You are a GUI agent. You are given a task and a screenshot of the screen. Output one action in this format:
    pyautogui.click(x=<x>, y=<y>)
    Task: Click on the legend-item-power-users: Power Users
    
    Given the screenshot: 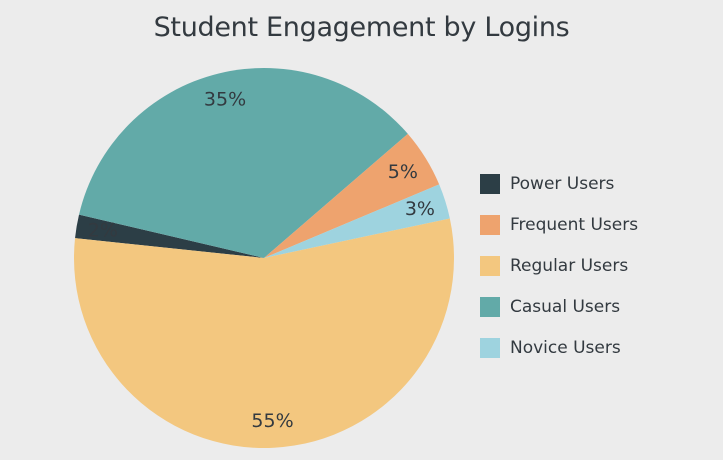 What is the action you would take?
    pyautogui.click(x=559, y=183)
    